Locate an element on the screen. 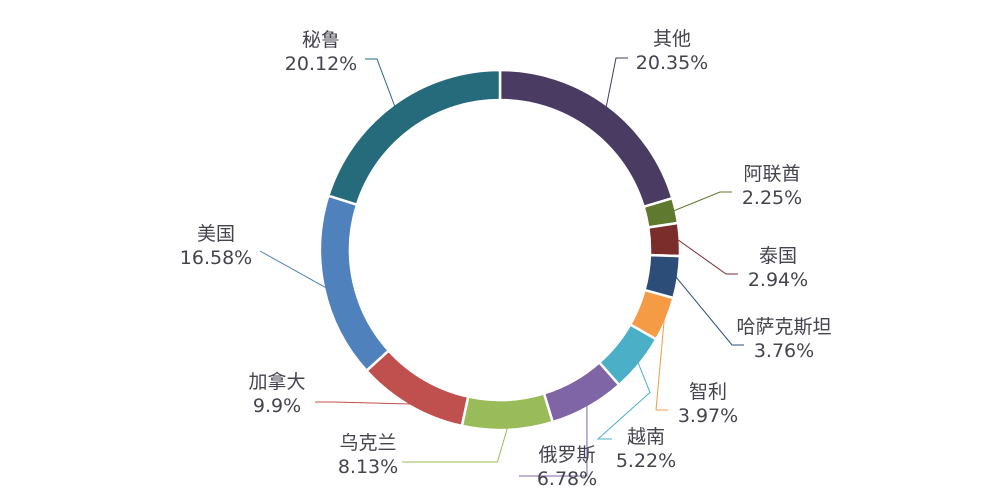 Image resolution: width=1000 pixels, height=500 pixels. value-label-10: 20.12% is located at coordinates (321, 64).